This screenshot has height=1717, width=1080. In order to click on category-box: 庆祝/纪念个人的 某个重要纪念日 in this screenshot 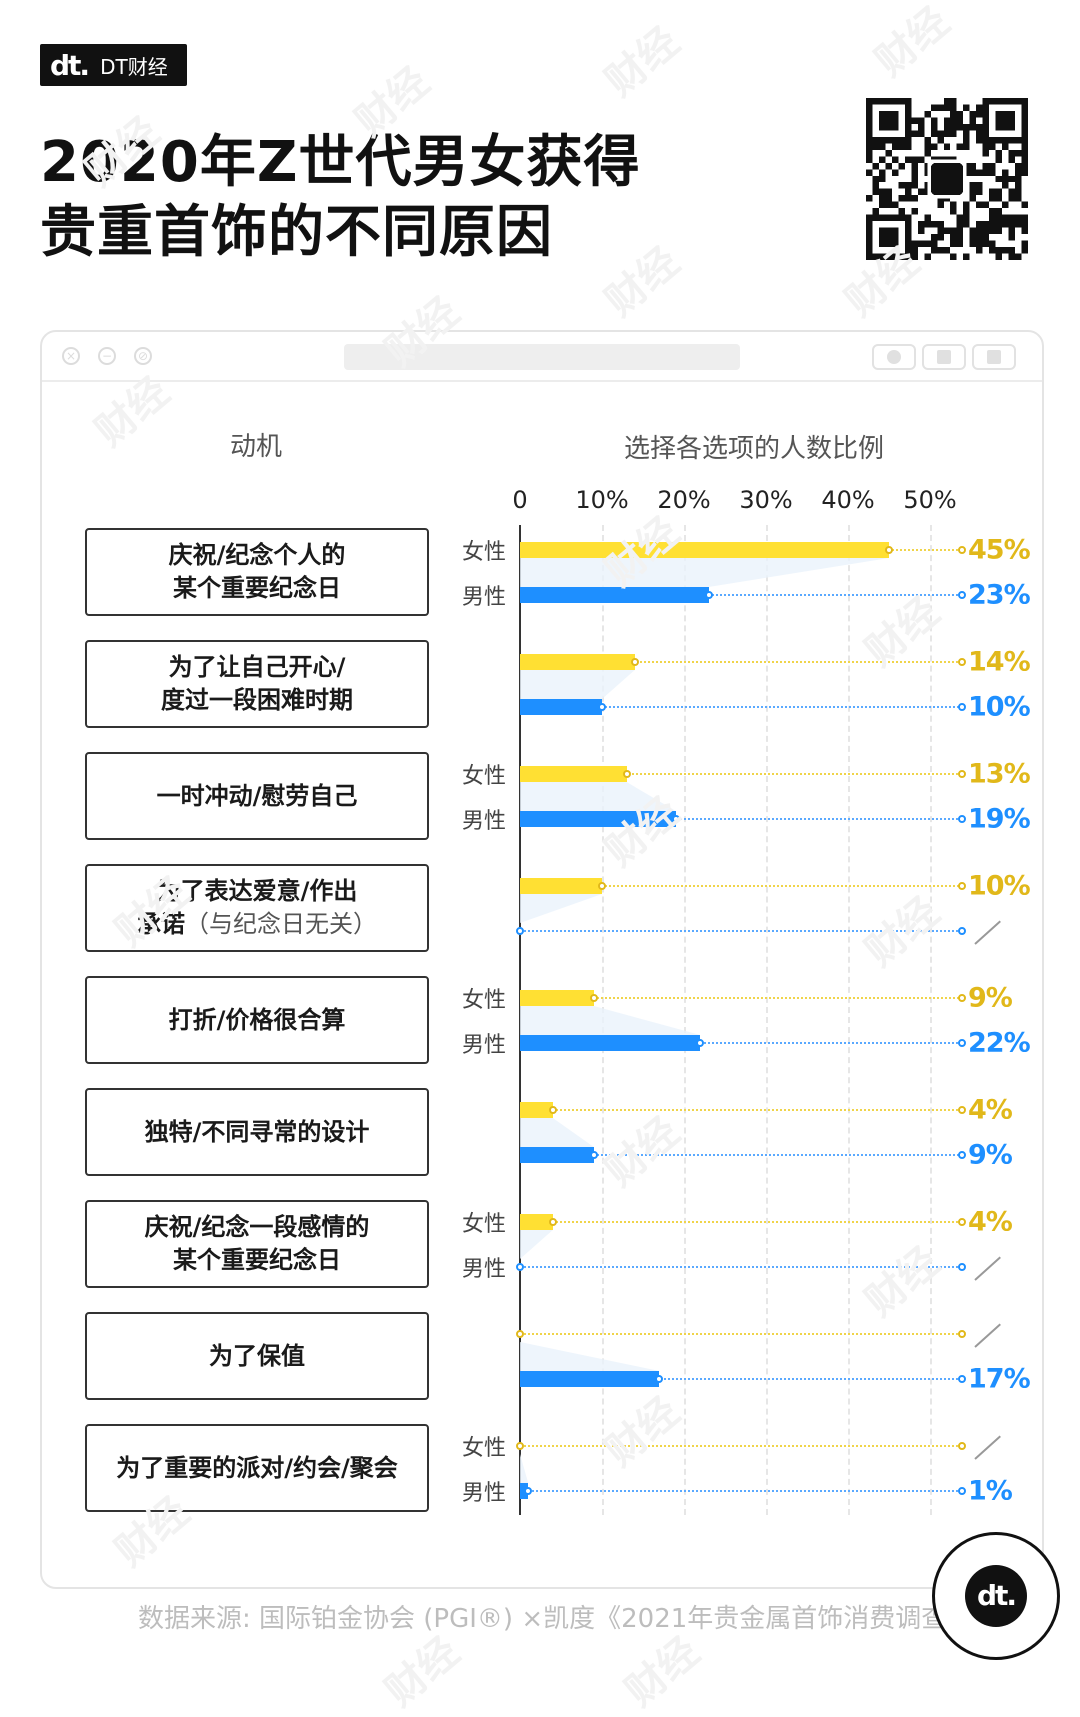, I will do `click(257, 572)`.